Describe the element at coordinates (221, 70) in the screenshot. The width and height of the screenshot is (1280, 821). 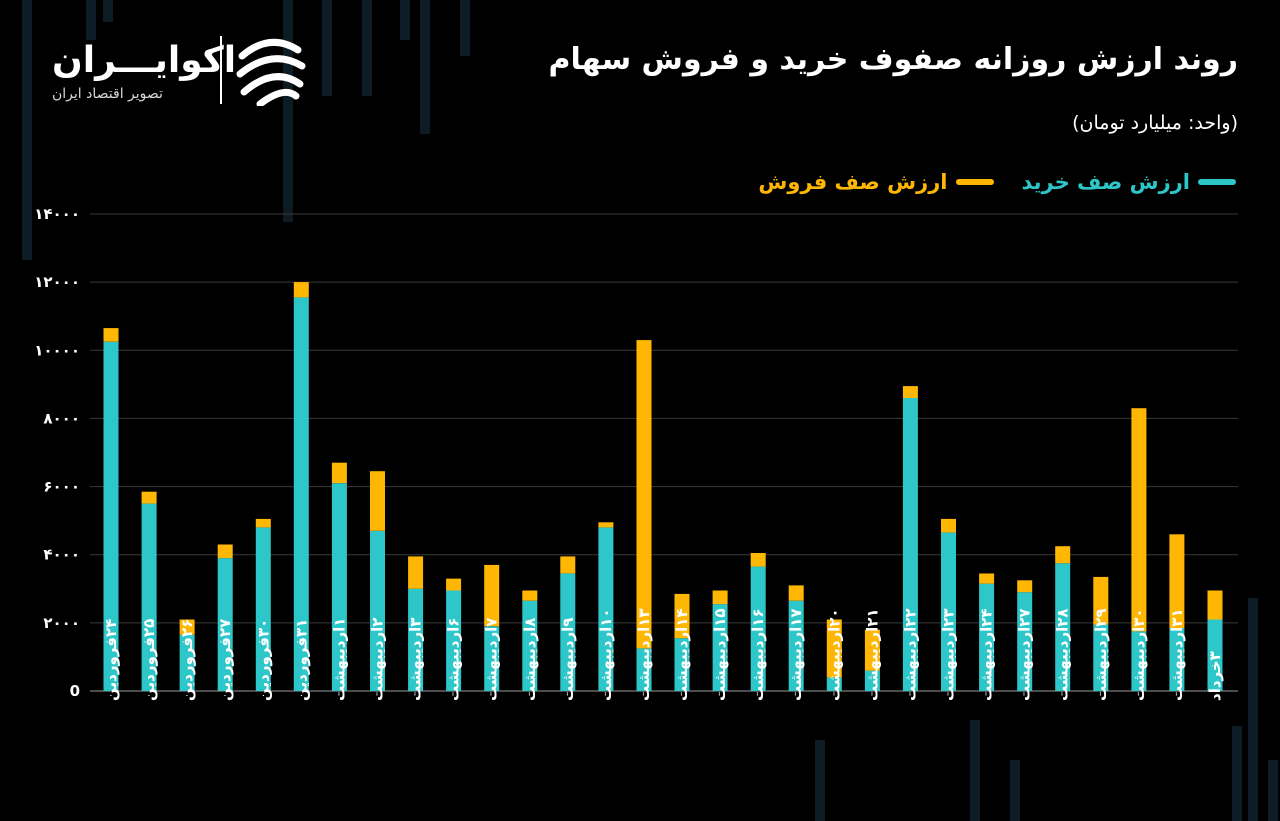
I see `logo-divider` at that location.